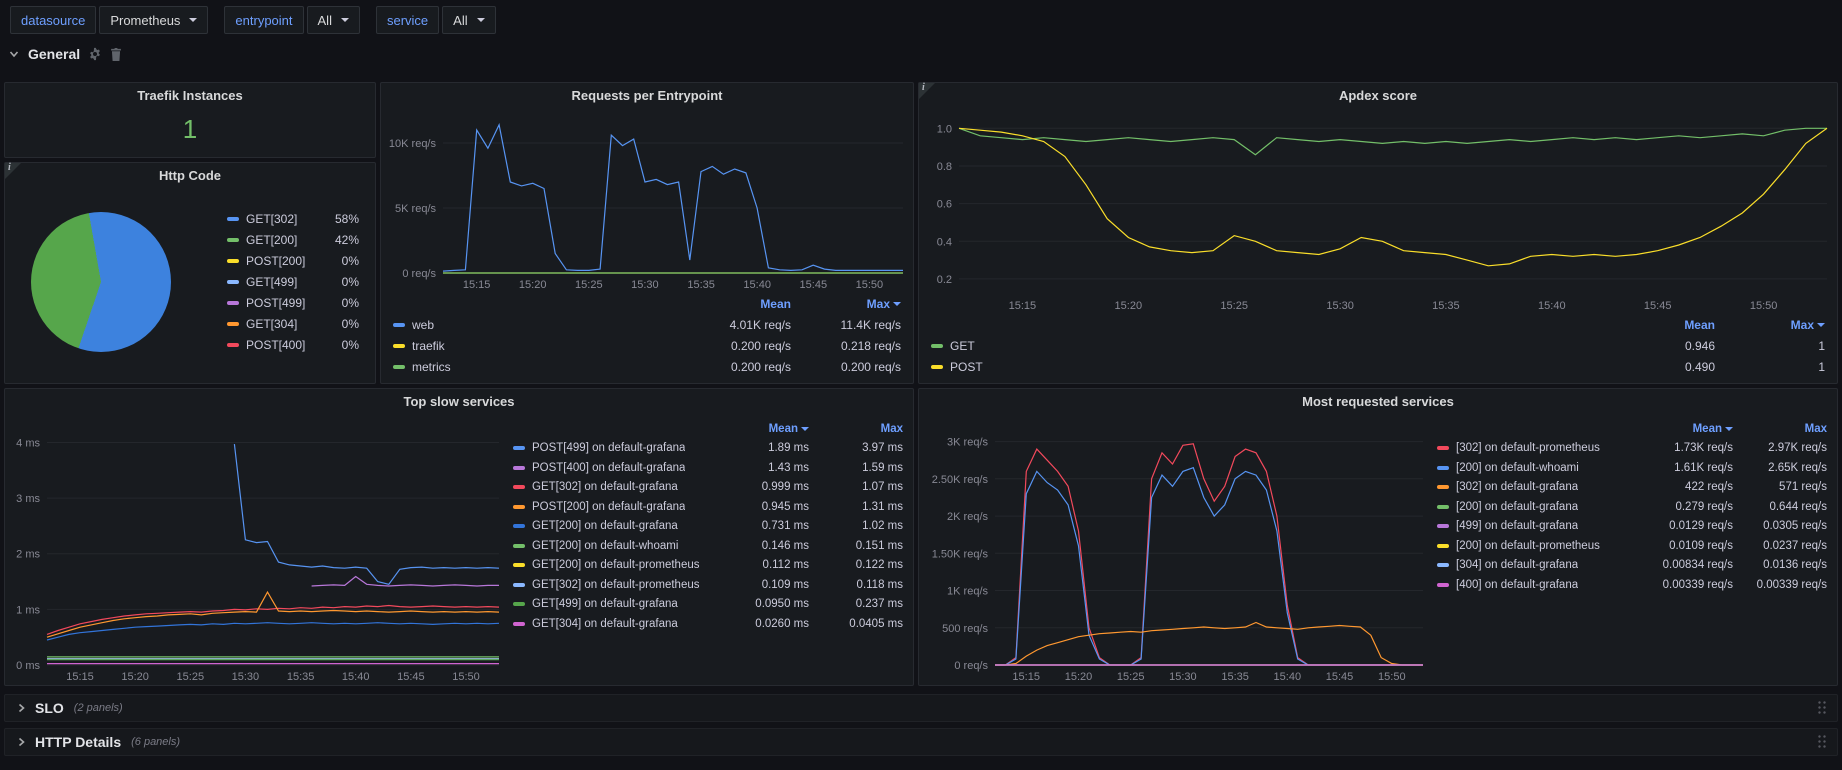 This screenshot has width=1842, height=770. What do you see at coordinates (1517, 506) in the screenshot?
I see `series-name: [200] on default-grafana` at bounding box center [1517, 506].